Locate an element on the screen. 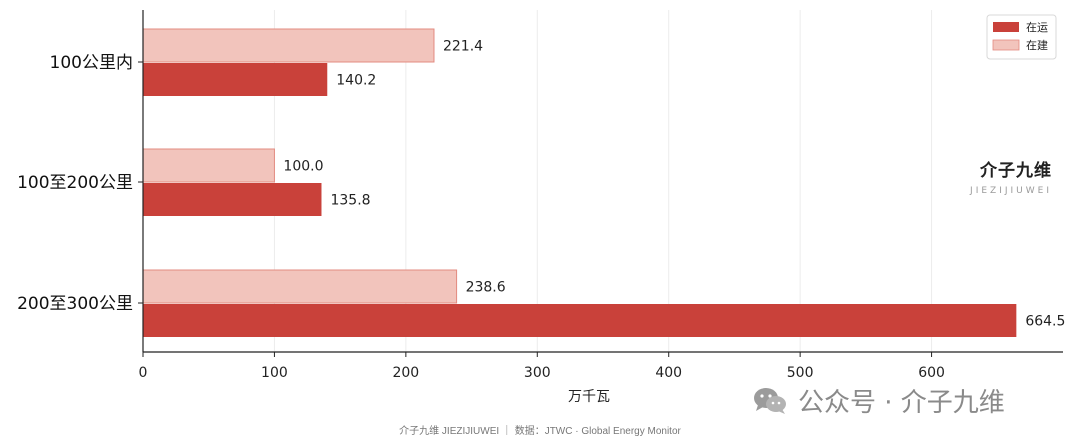 The width and height of the screenshot is (1080, 445). x-tick-label-400: 400 is located at coordinates (668, 373).